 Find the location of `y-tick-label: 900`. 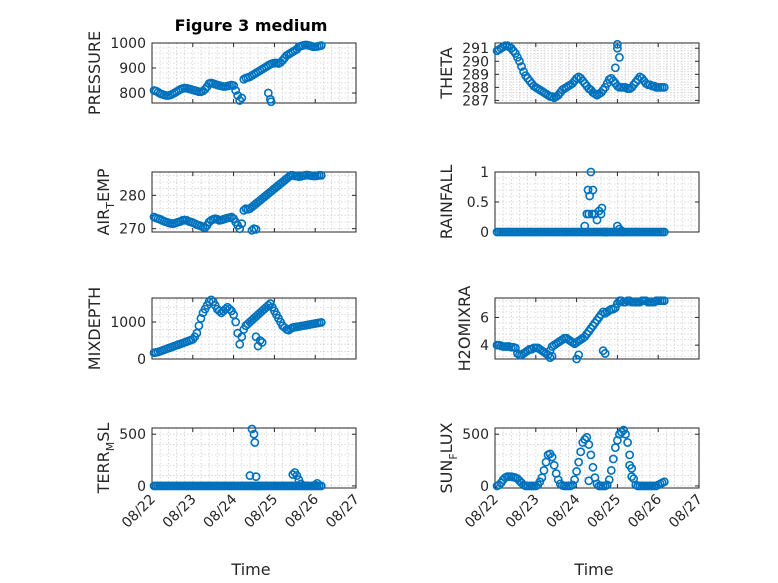

y-tick-label: 900 is located at coordinates (132, 69).